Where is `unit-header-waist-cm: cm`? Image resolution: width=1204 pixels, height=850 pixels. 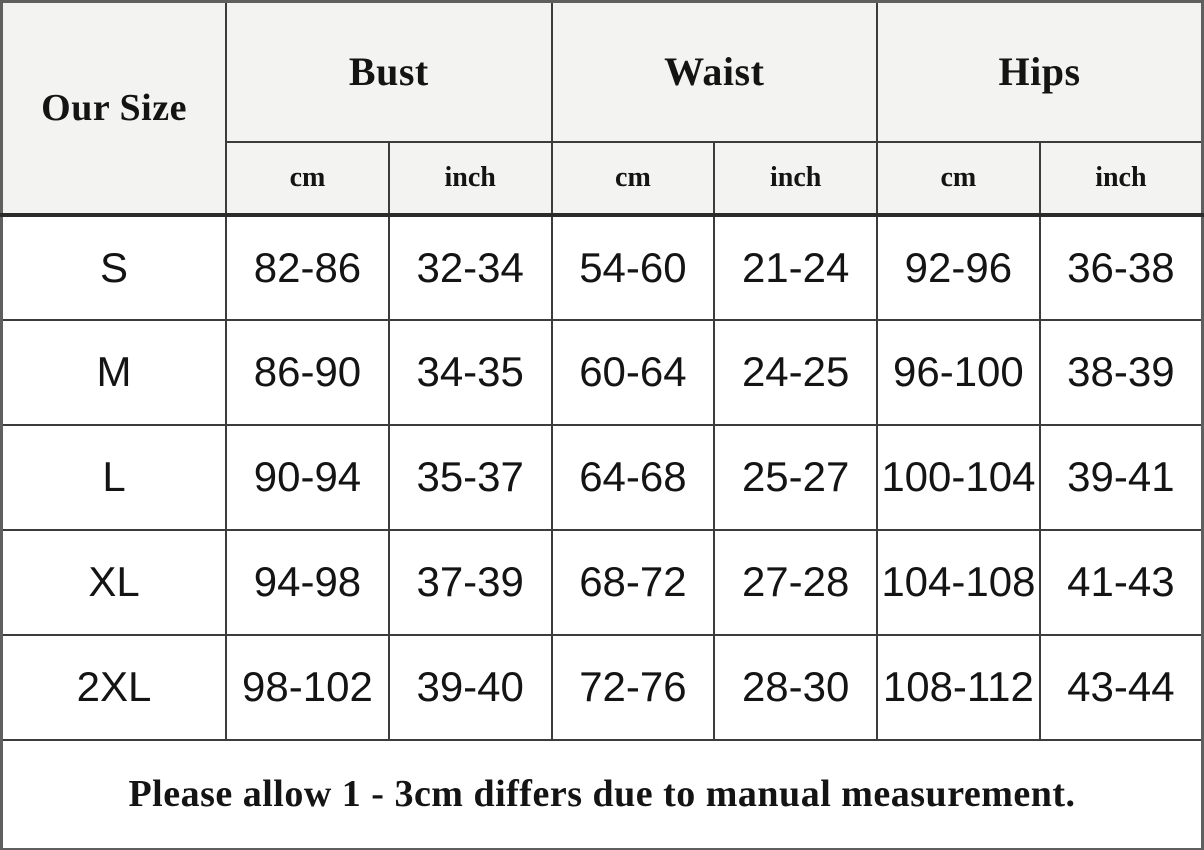
unit-header-waist-cm: cm is located at coordinates (633, 178).